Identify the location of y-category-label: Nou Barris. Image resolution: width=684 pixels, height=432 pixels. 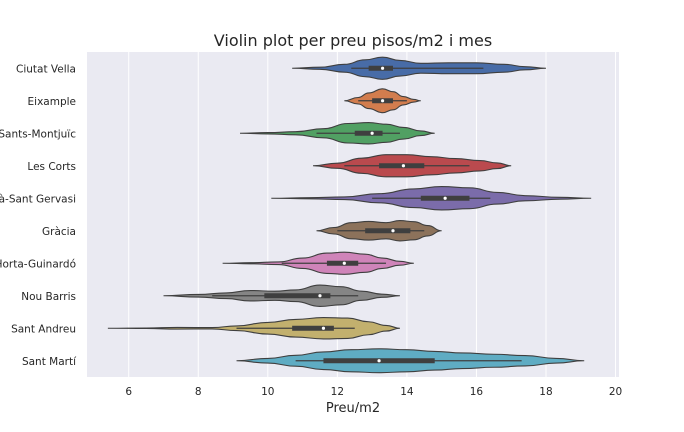
(48, 297).